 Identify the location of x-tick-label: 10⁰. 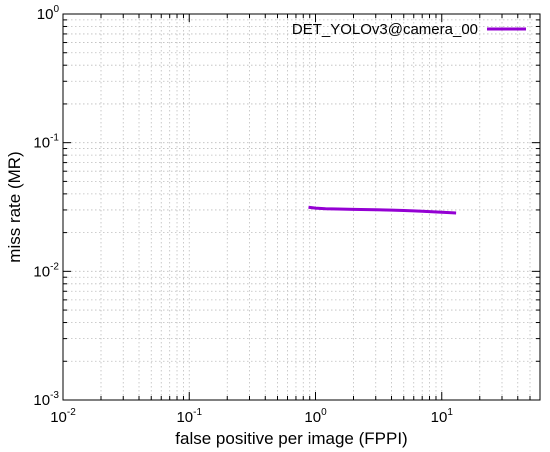
(315, 416).